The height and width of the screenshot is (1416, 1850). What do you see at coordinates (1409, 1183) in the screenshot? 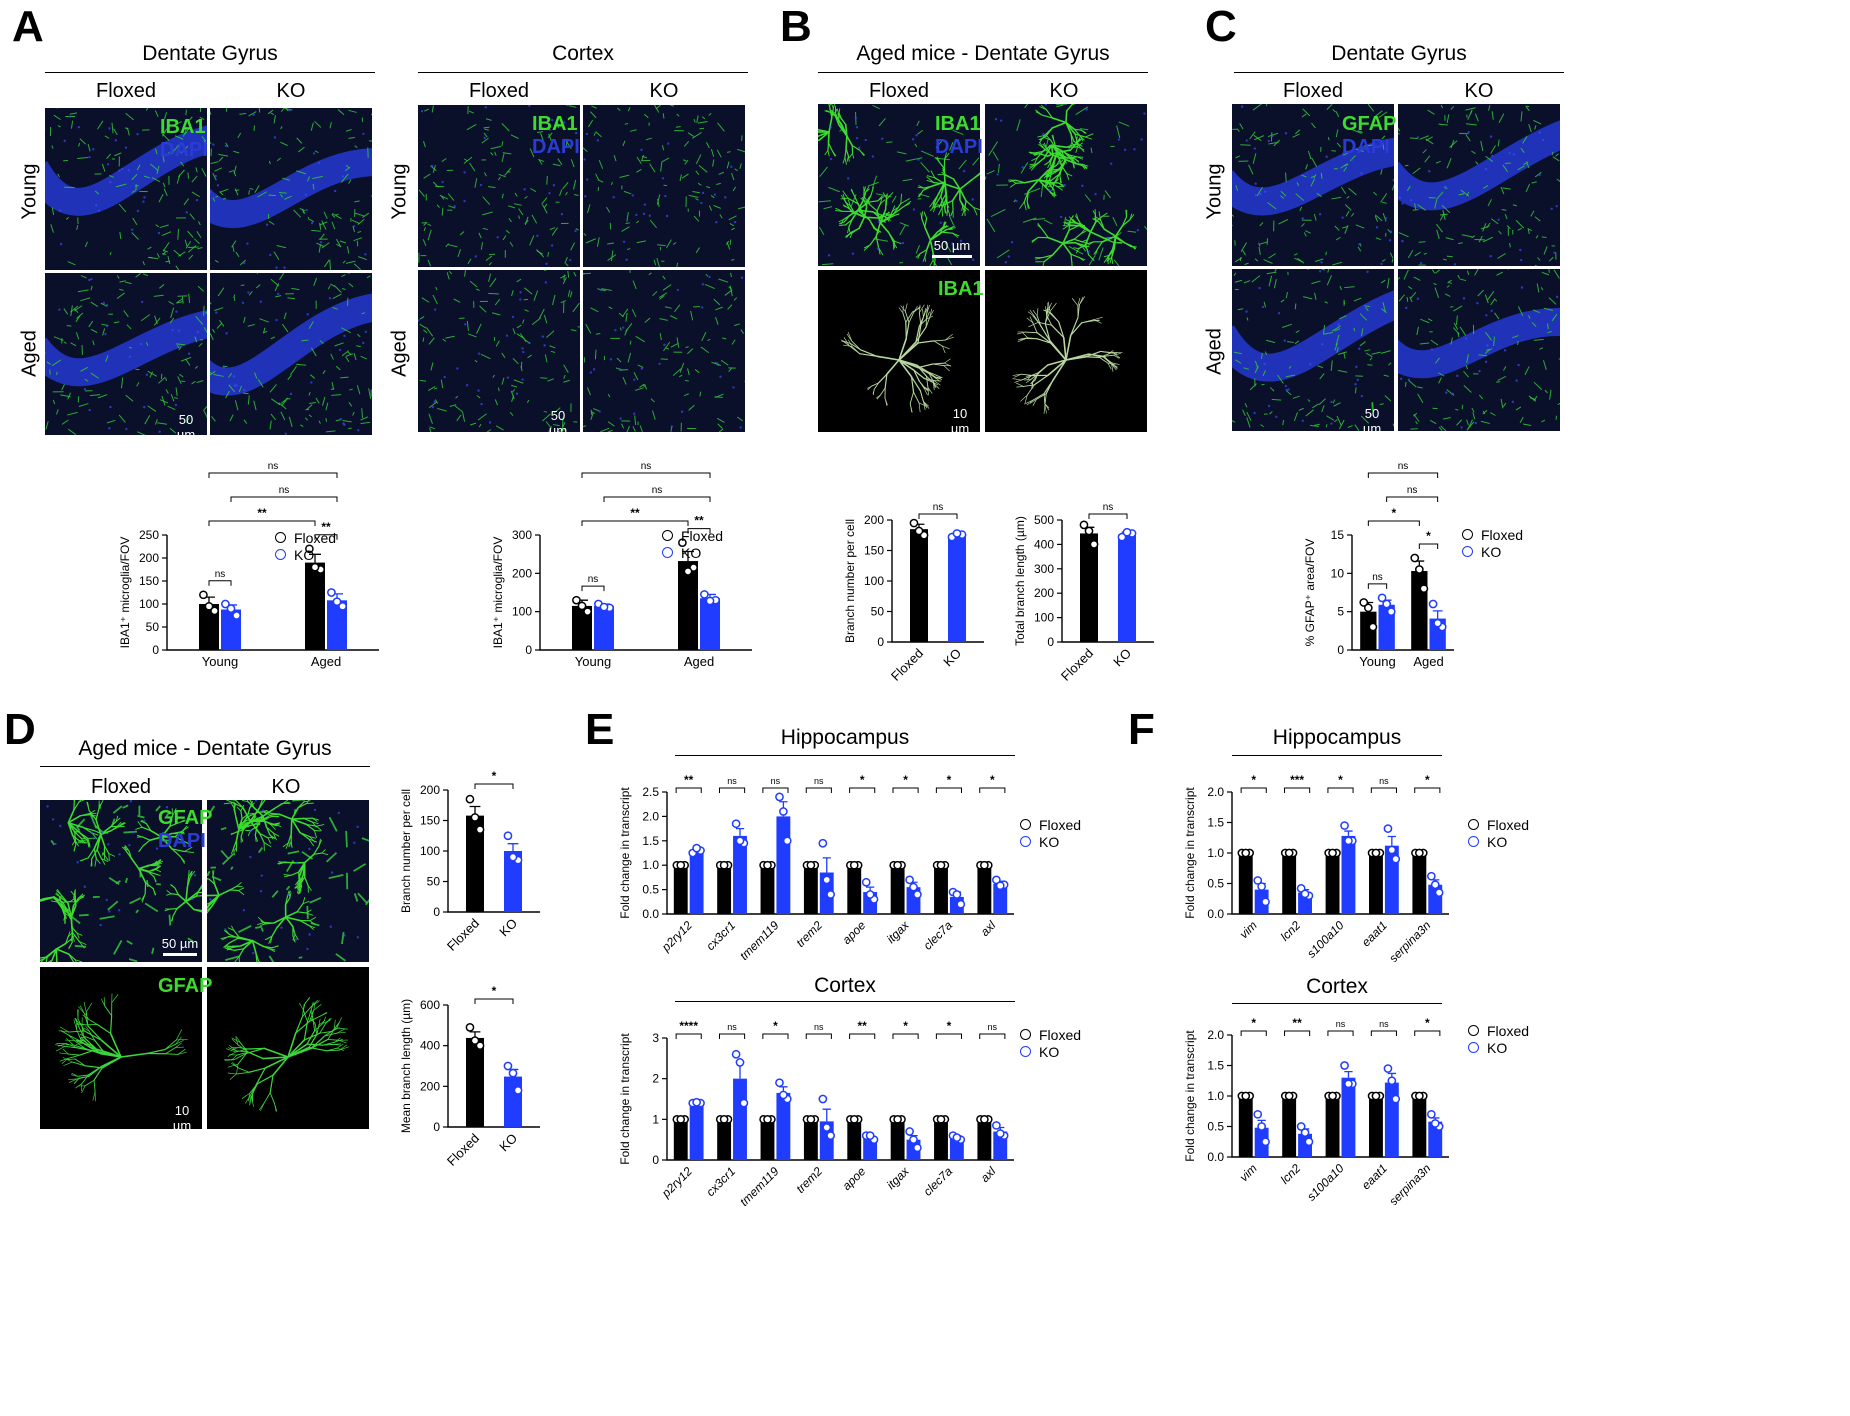
I see `x-tick-label: serpina3n` at bounding box center [1409, 1183].